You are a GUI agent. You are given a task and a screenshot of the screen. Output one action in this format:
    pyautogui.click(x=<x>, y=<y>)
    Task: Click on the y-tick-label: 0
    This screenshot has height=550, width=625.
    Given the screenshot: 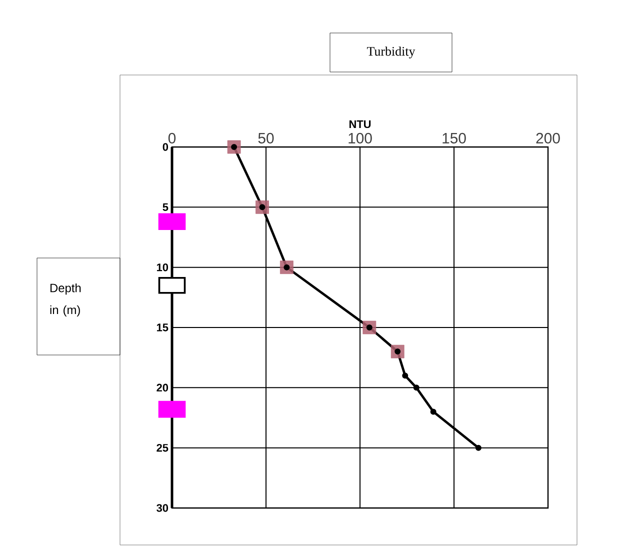 What is the action you would take?
    pyautogui.click(x=165, y=147)
    